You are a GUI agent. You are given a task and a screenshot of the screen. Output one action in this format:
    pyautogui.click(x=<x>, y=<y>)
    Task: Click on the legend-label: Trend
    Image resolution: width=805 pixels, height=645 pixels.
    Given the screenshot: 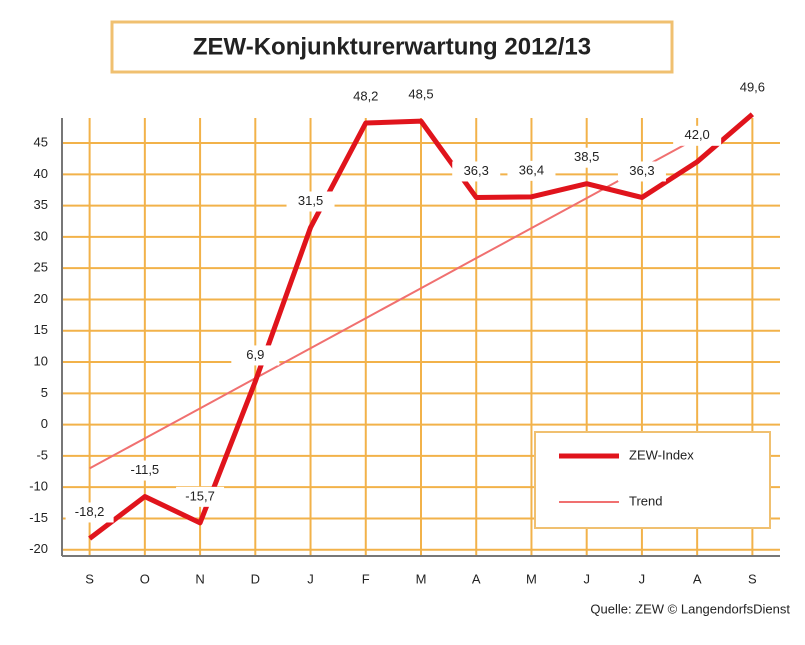 What is the action you would take?
    pyautogui.click(x=645, y=500)
    